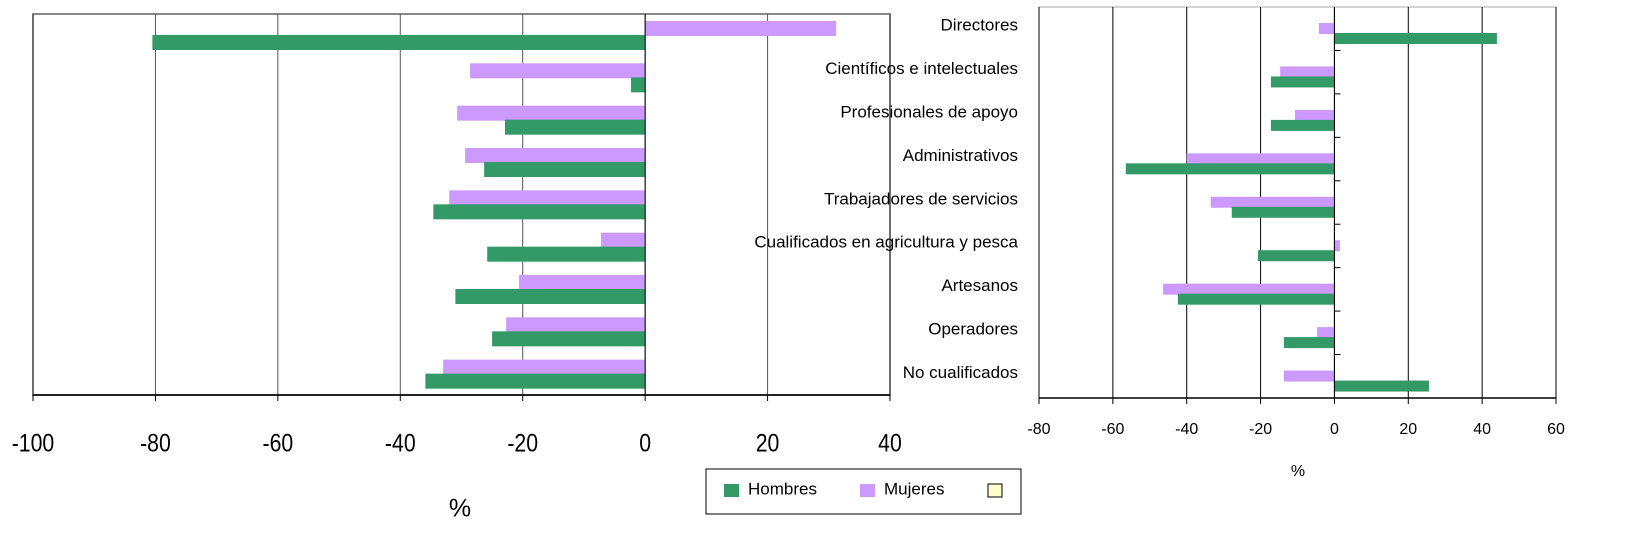 Image resolution: width=1643 pixels, height=548 pixels. What do you see at coordinates (1556, 429) in the screenshot?
I see `x-tick-label: 60` at bounding box center [1556, 429].